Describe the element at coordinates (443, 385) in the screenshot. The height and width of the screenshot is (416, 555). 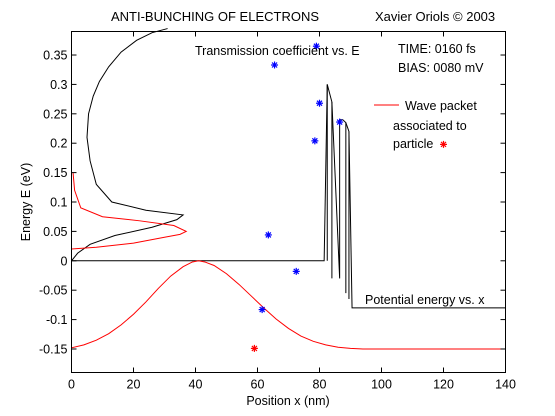
I see `x-tick-label: 120` at that location.